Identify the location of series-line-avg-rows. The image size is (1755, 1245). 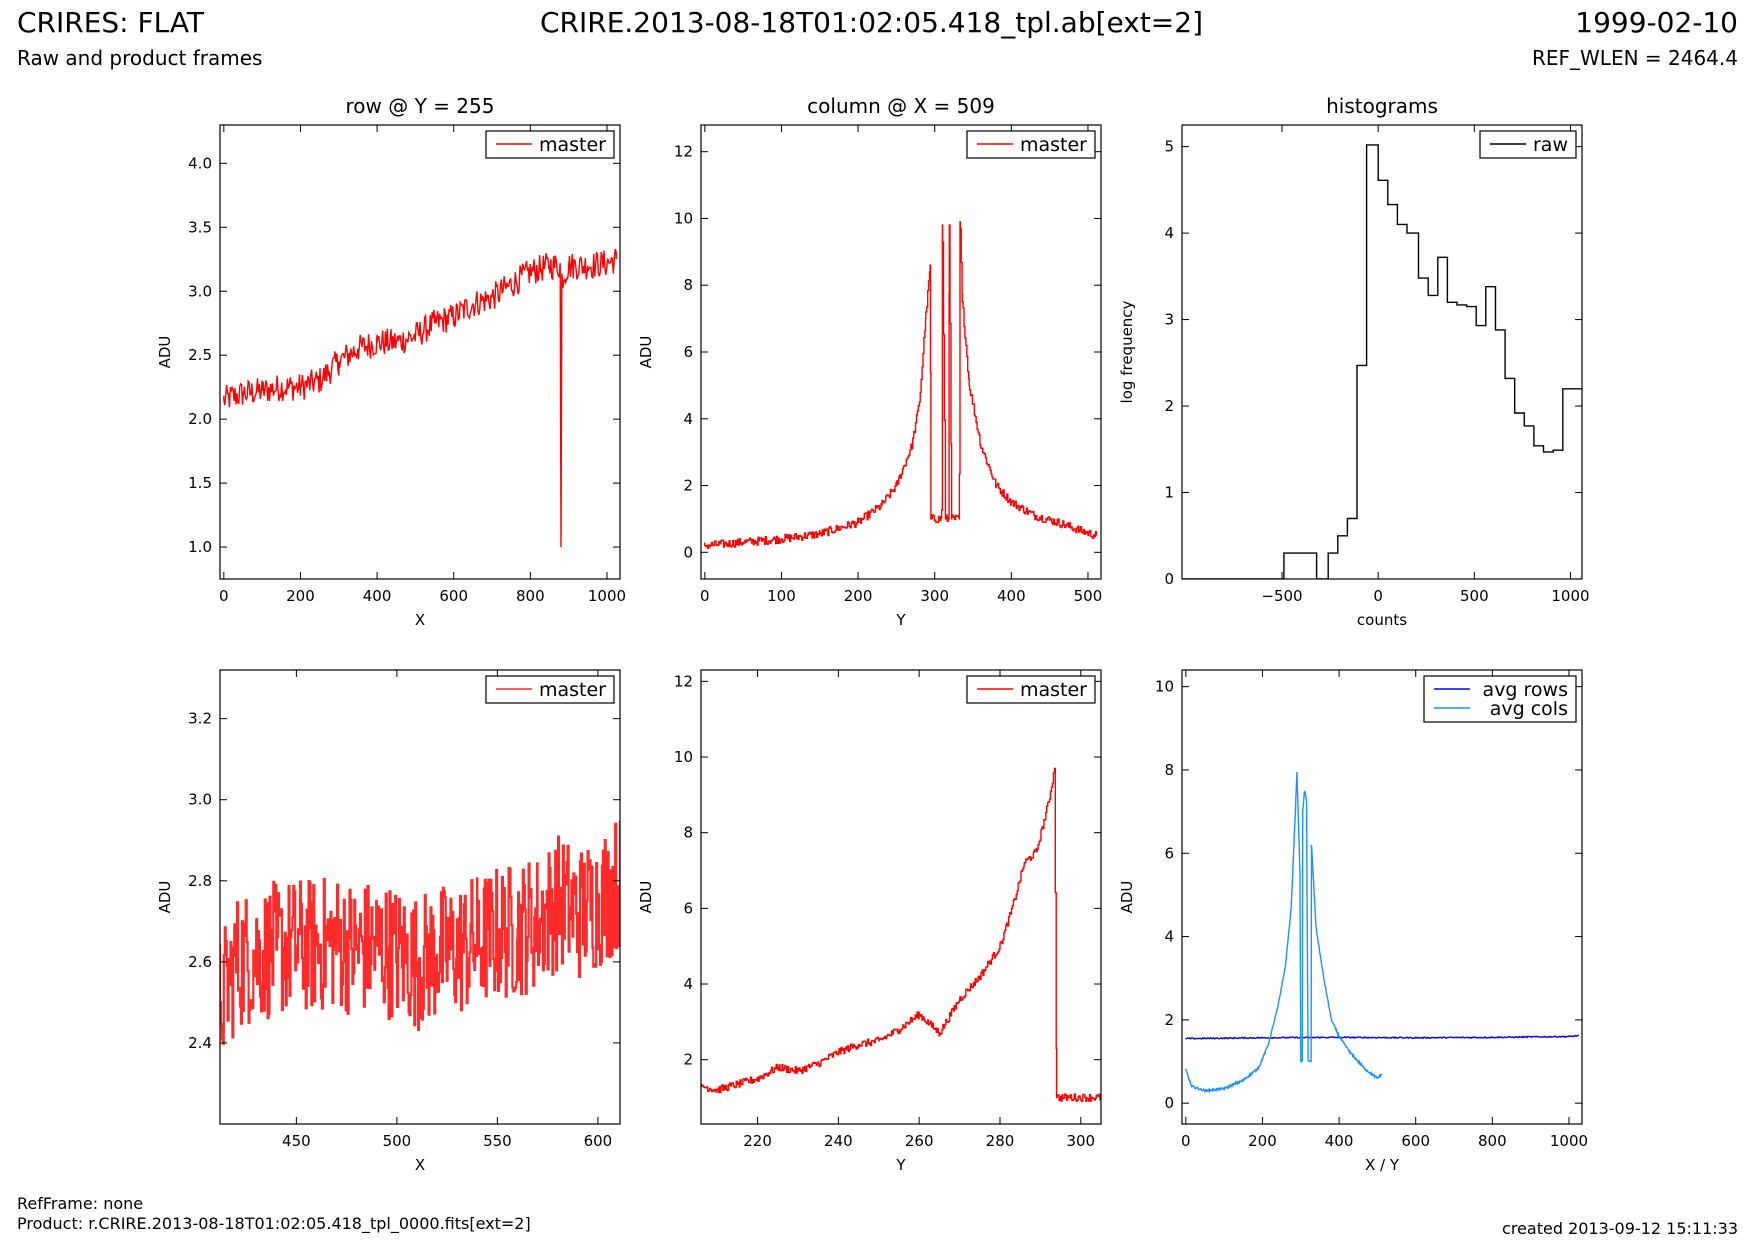
(1382, 1037).